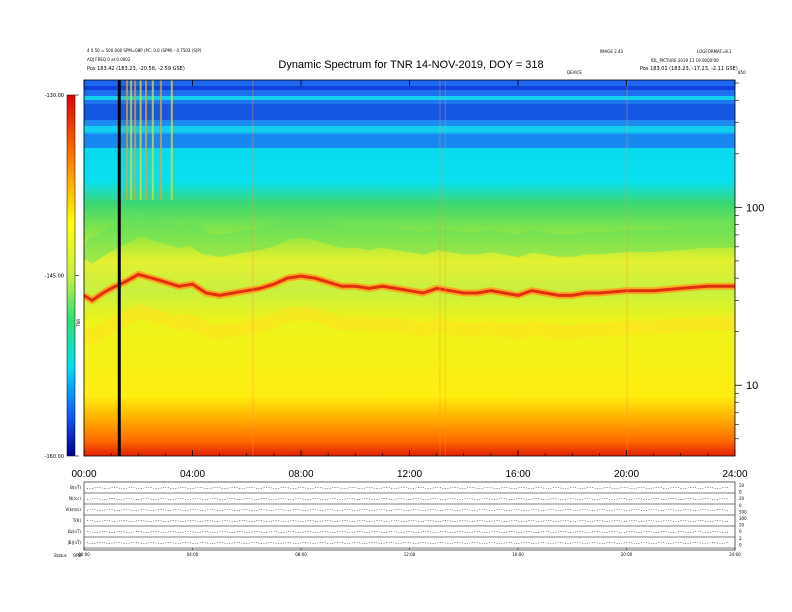 The height and width of the screenshot is (612, 792). Describe the element at coordinates (77, 555) in the screenshot. I see `footer-status-value: ORB` at that location.